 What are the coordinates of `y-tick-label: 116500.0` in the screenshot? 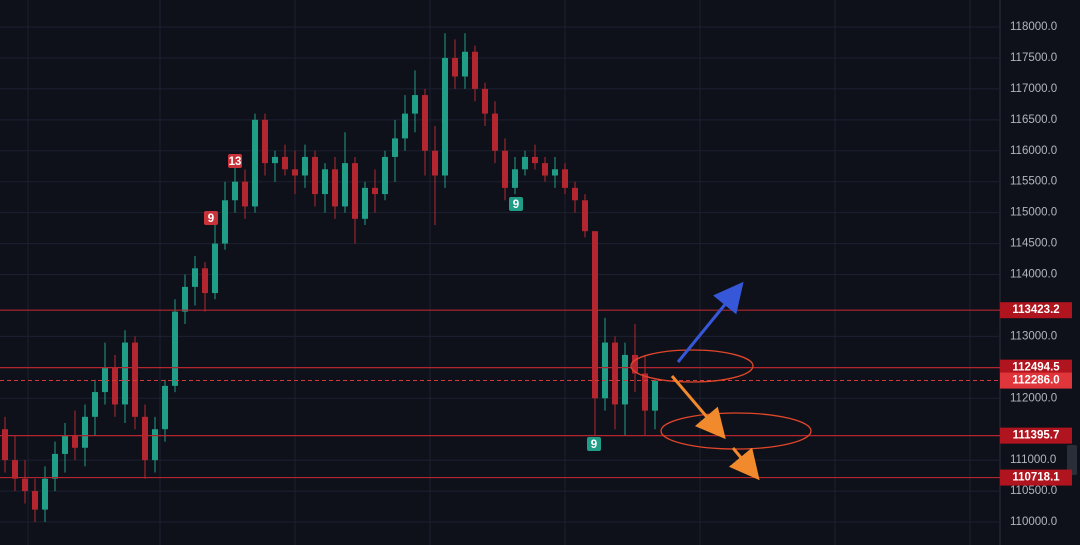 It's located at (1033, 120).